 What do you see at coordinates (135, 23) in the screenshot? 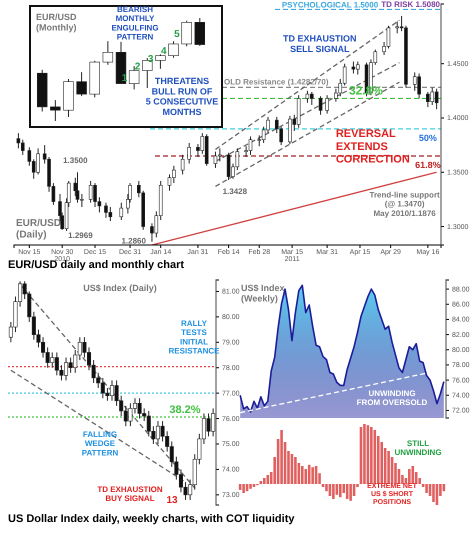
I see `annotation: BEARISH MONTHLY ENGULFING PATTERN` at bounding box center [135, 23].